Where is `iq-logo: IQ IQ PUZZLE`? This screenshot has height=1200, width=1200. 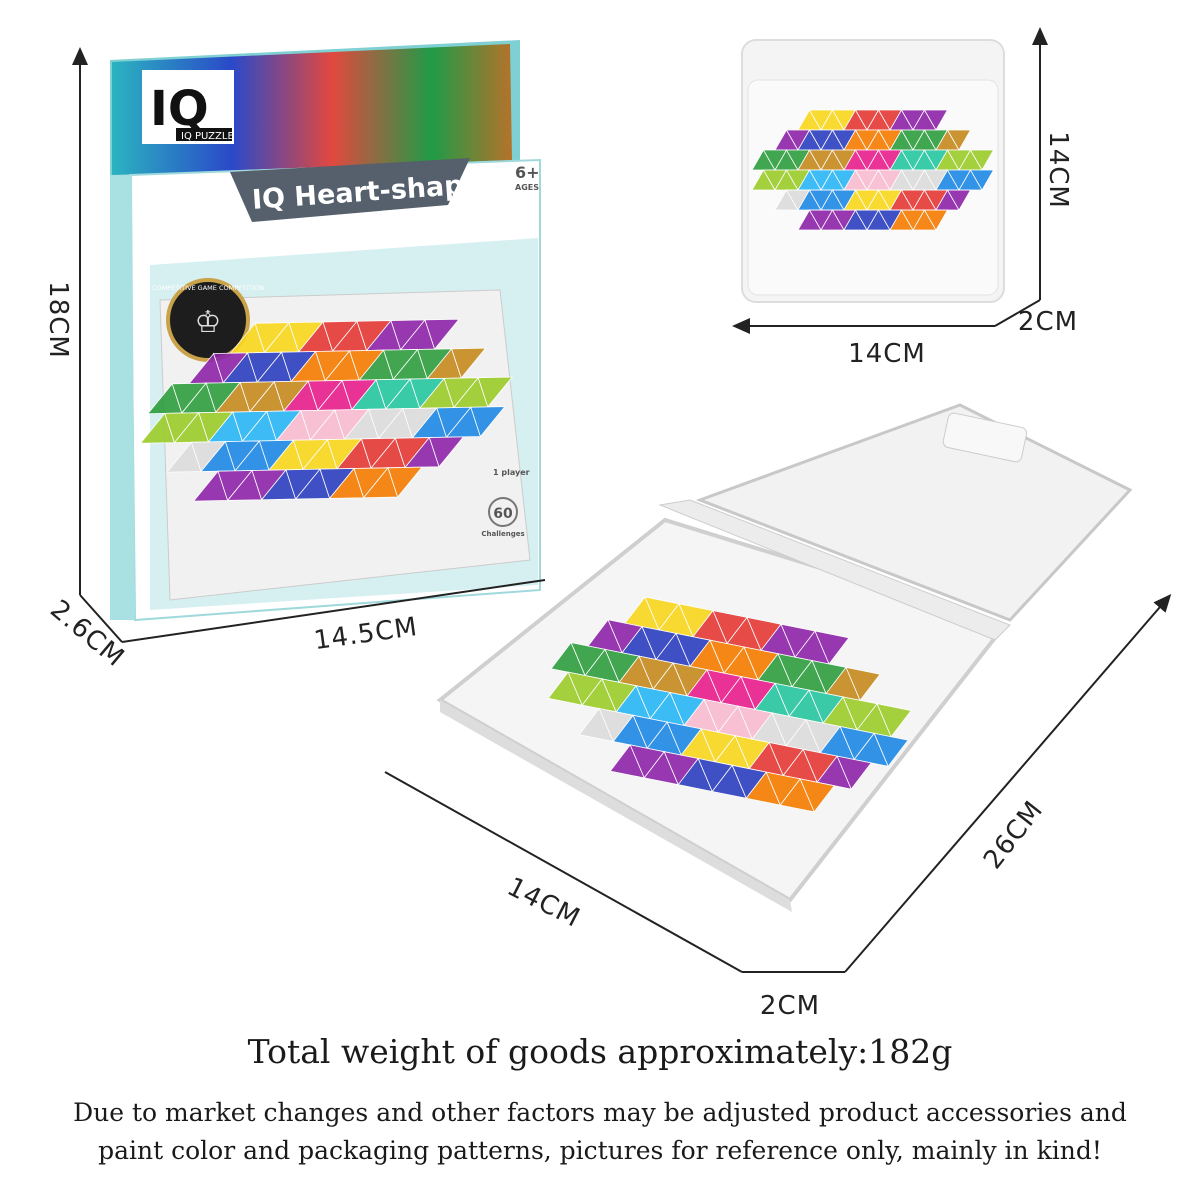
iq-logo: IQ IQ PUZZLE is located at coordinates (188, 107).